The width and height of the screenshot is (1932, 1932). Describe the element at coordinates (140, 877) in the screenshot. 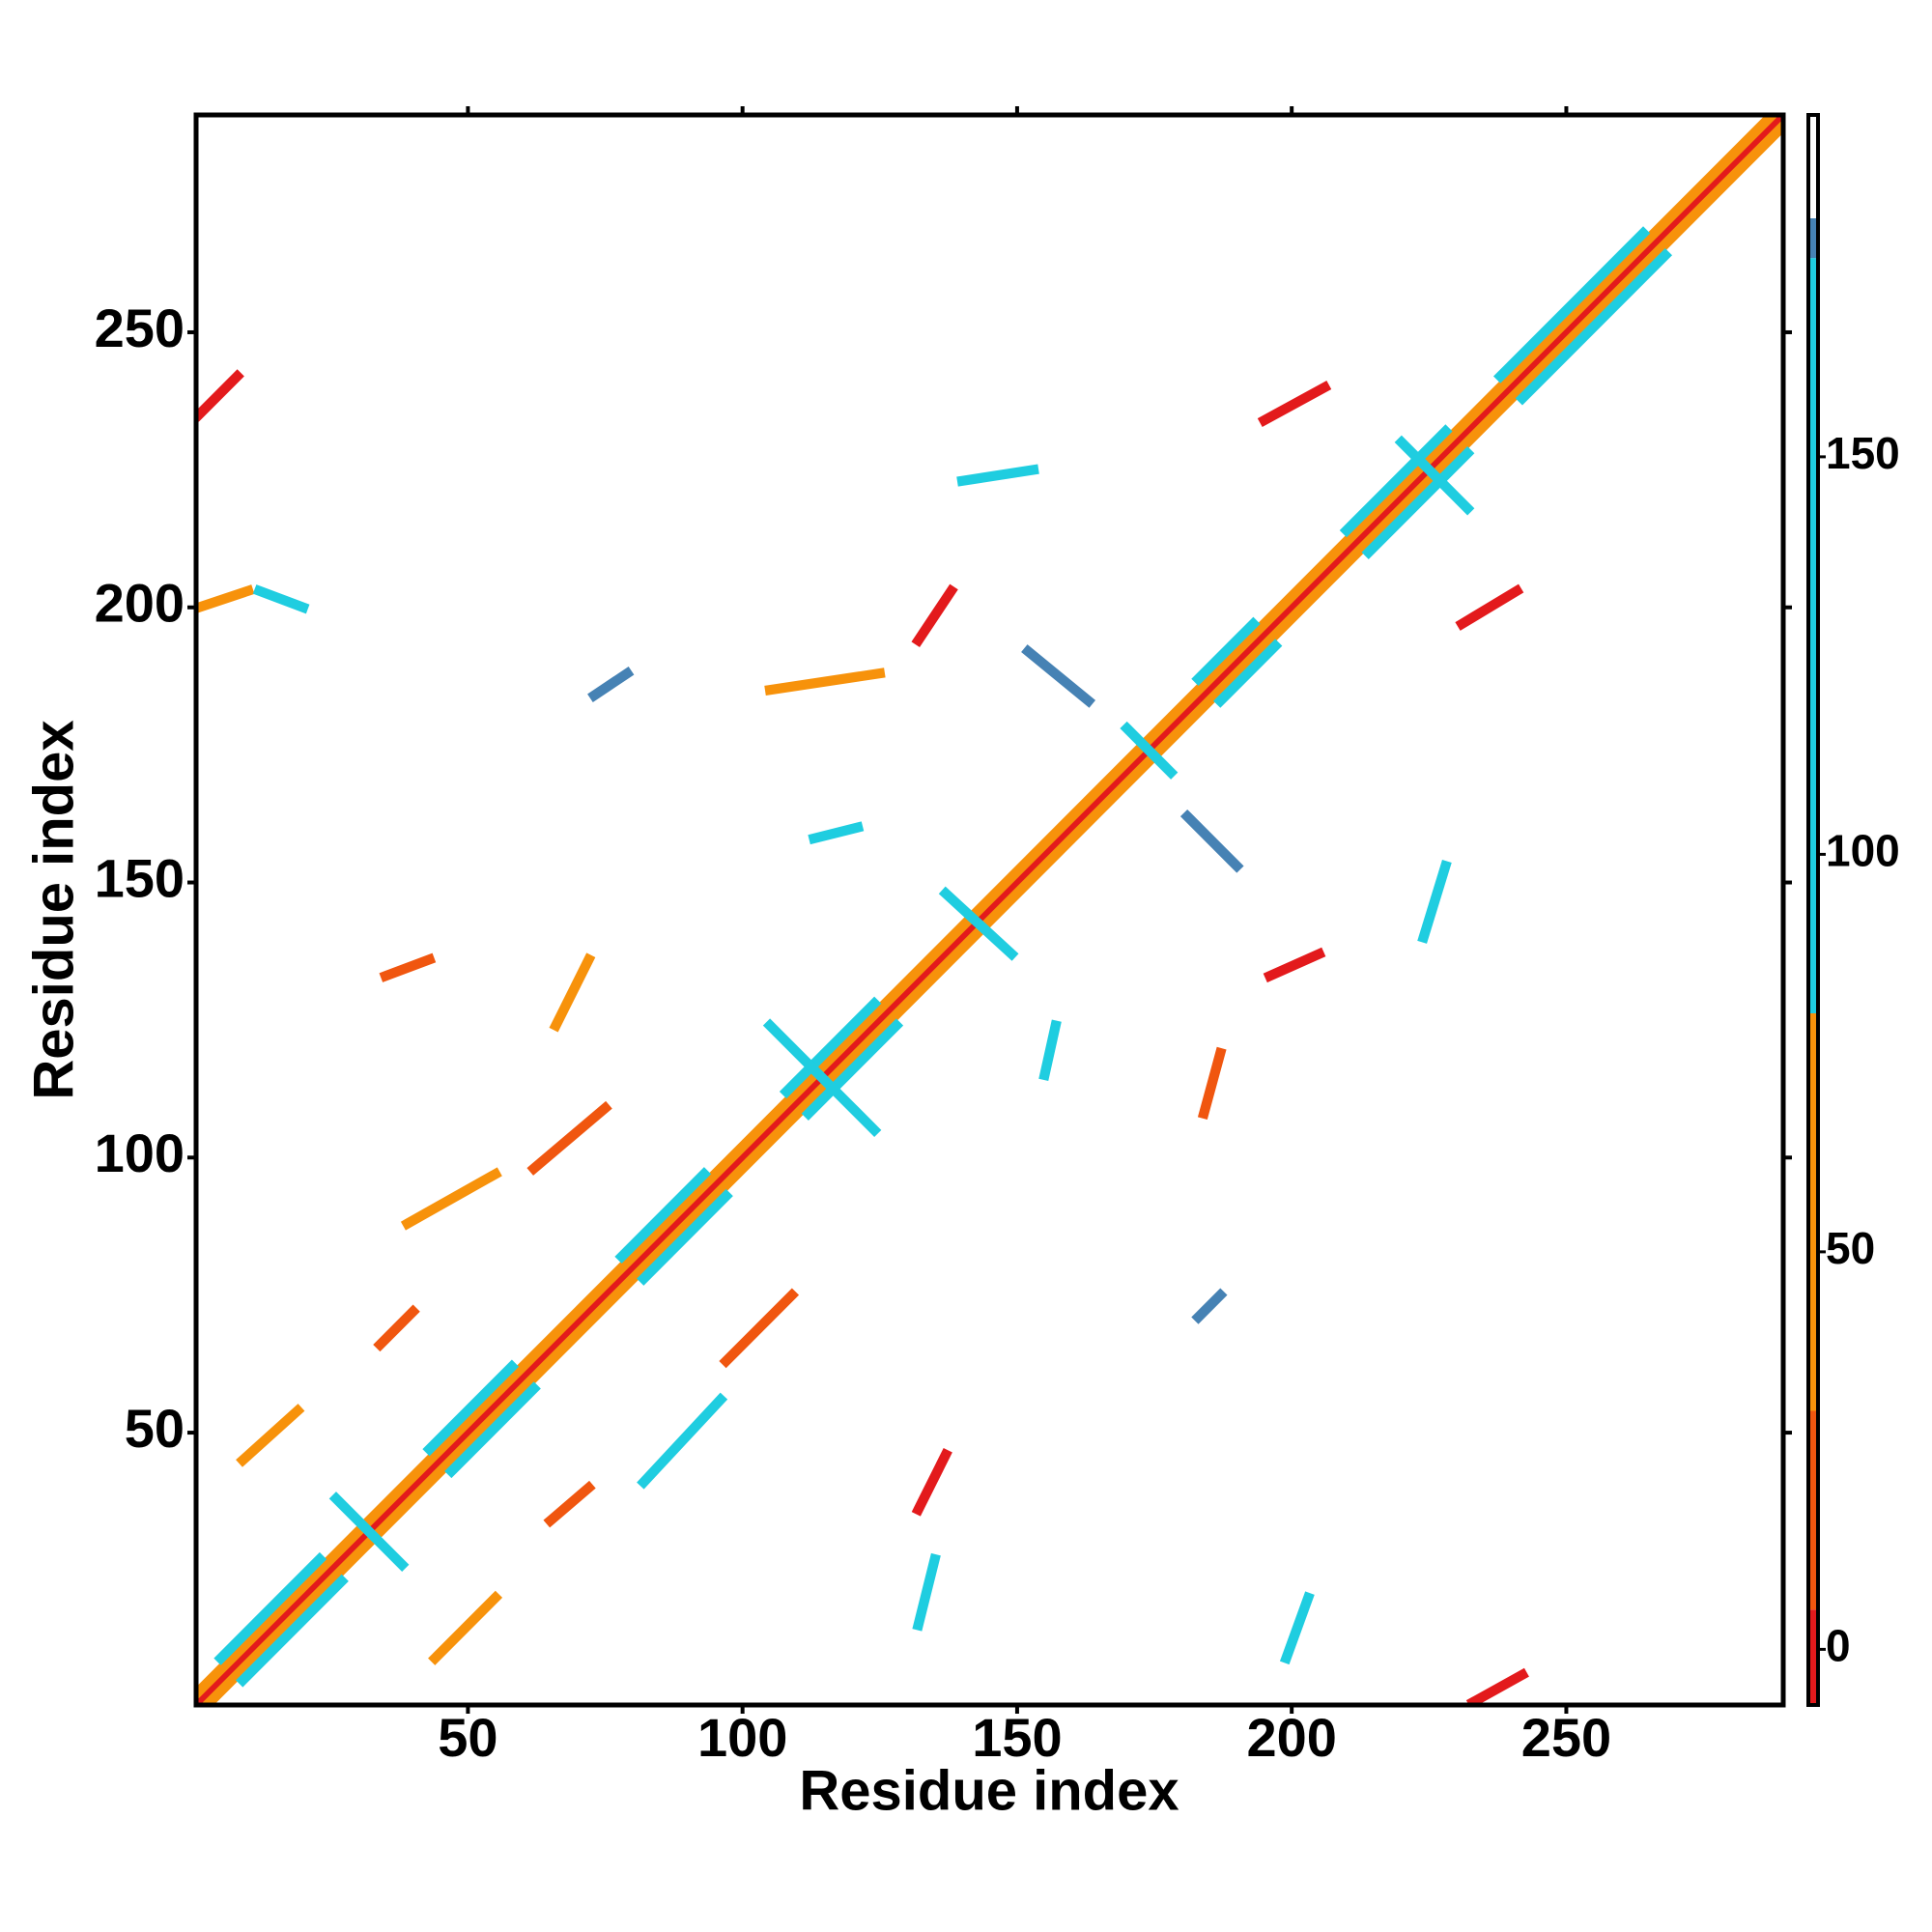

I see `y-tick-label: 150` at that location.